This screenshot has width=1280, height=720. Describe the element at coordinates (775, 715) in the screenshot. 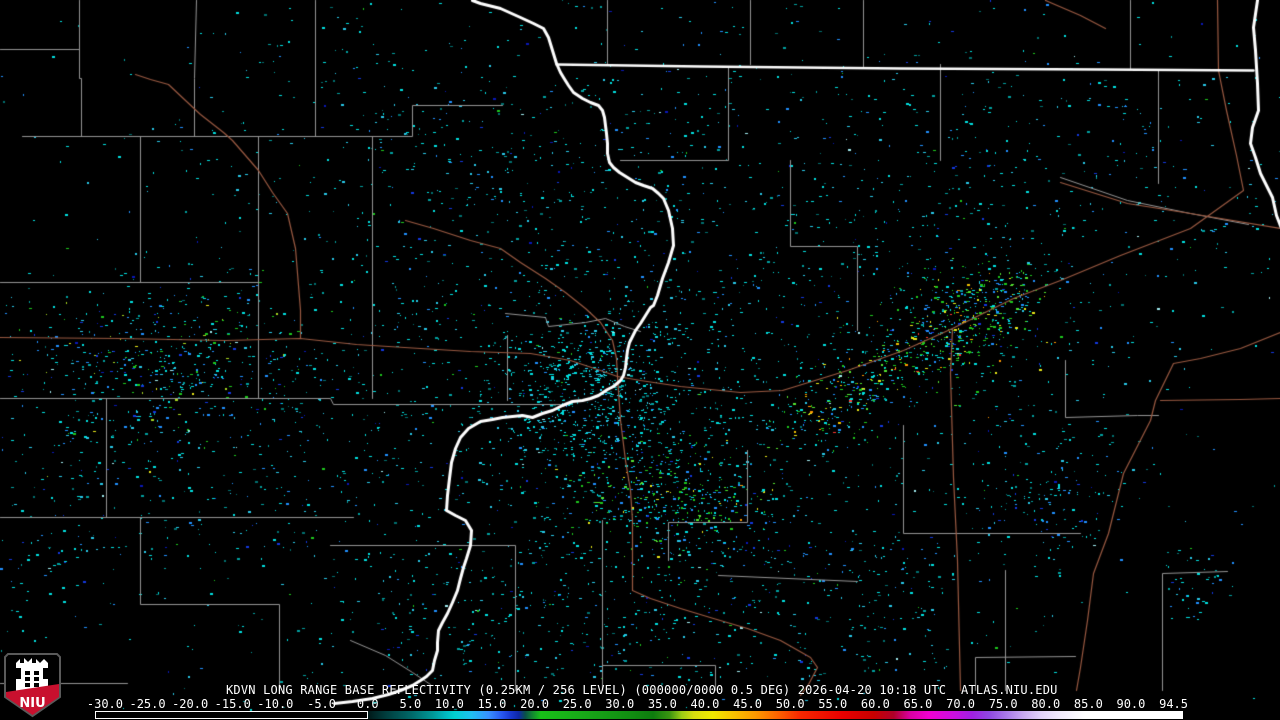

I see `colorbar-gradient` at that location.